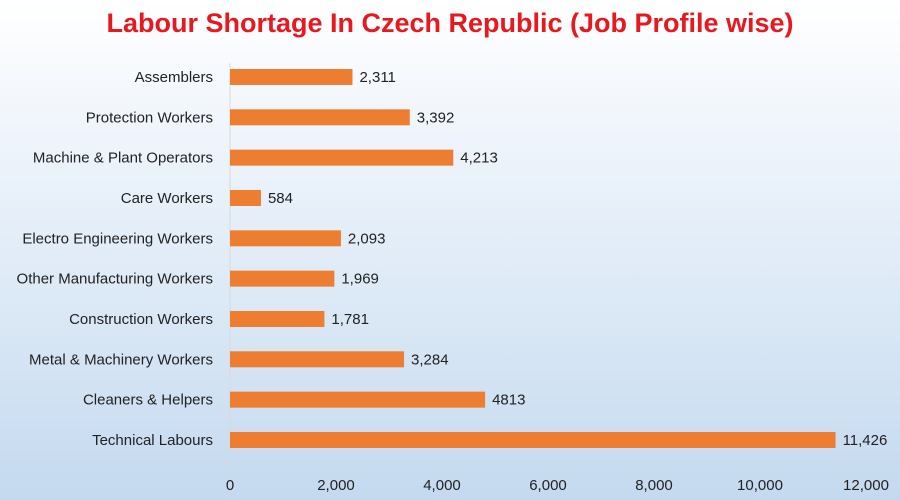 This screenshot has height=500, width=900. What do you see at coordinates (367, 238) in the screenshot?
I see `data-label: 2,093` at bounding box center [367, 238].